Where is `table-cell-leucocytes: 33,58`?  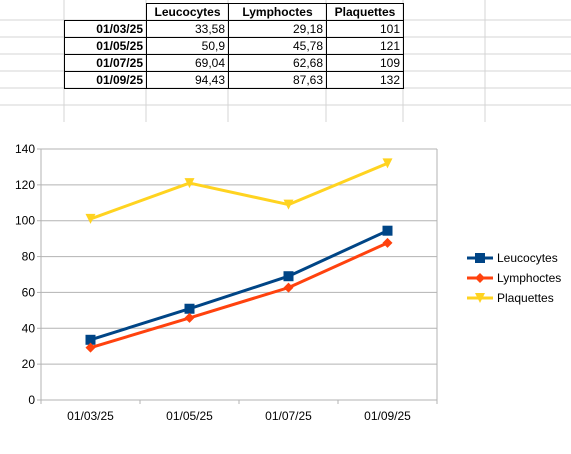 table-cell-leucocytes: 33,58 is located at coordinates (187, 29).